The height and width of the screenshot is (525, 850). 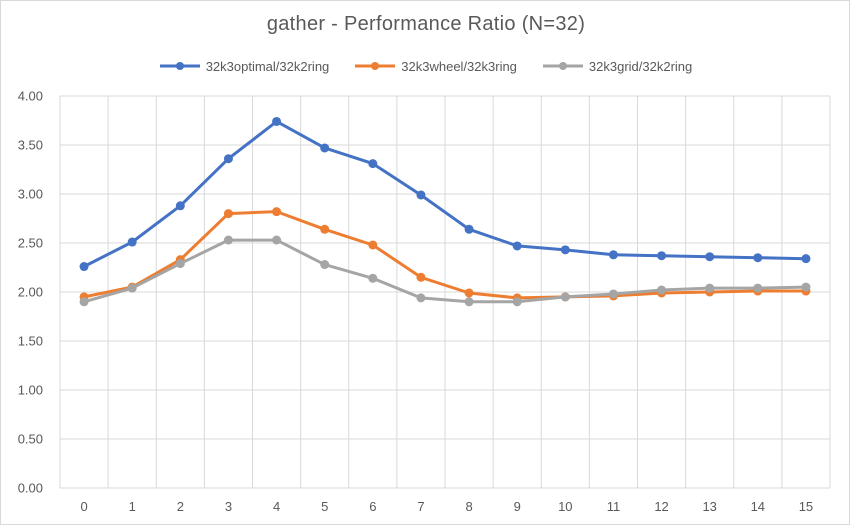 What do you see at coordinates (614, 506) in the screenshot?
I see `x-tick-label: 11` at bounding box center [614, 506].